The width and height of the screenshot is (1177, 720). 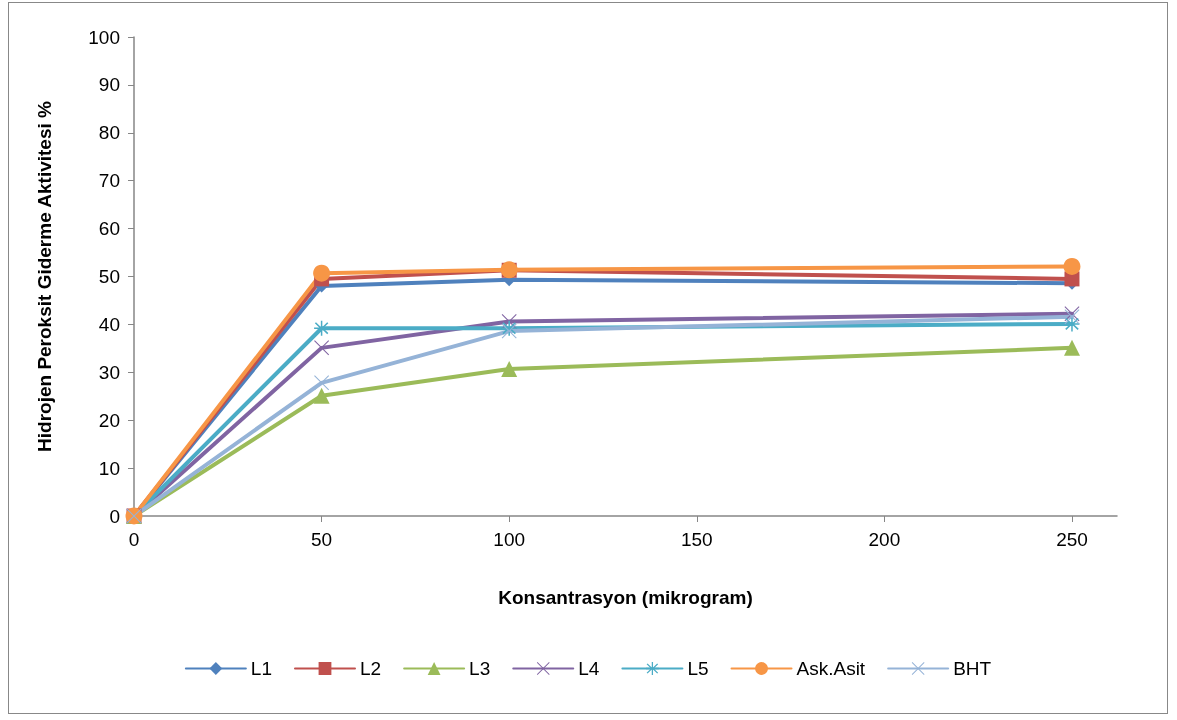 What do you see at coordinates (589, 668) in the screenshot?
I see `legend-label: L4` at bounding box center [589, 668].